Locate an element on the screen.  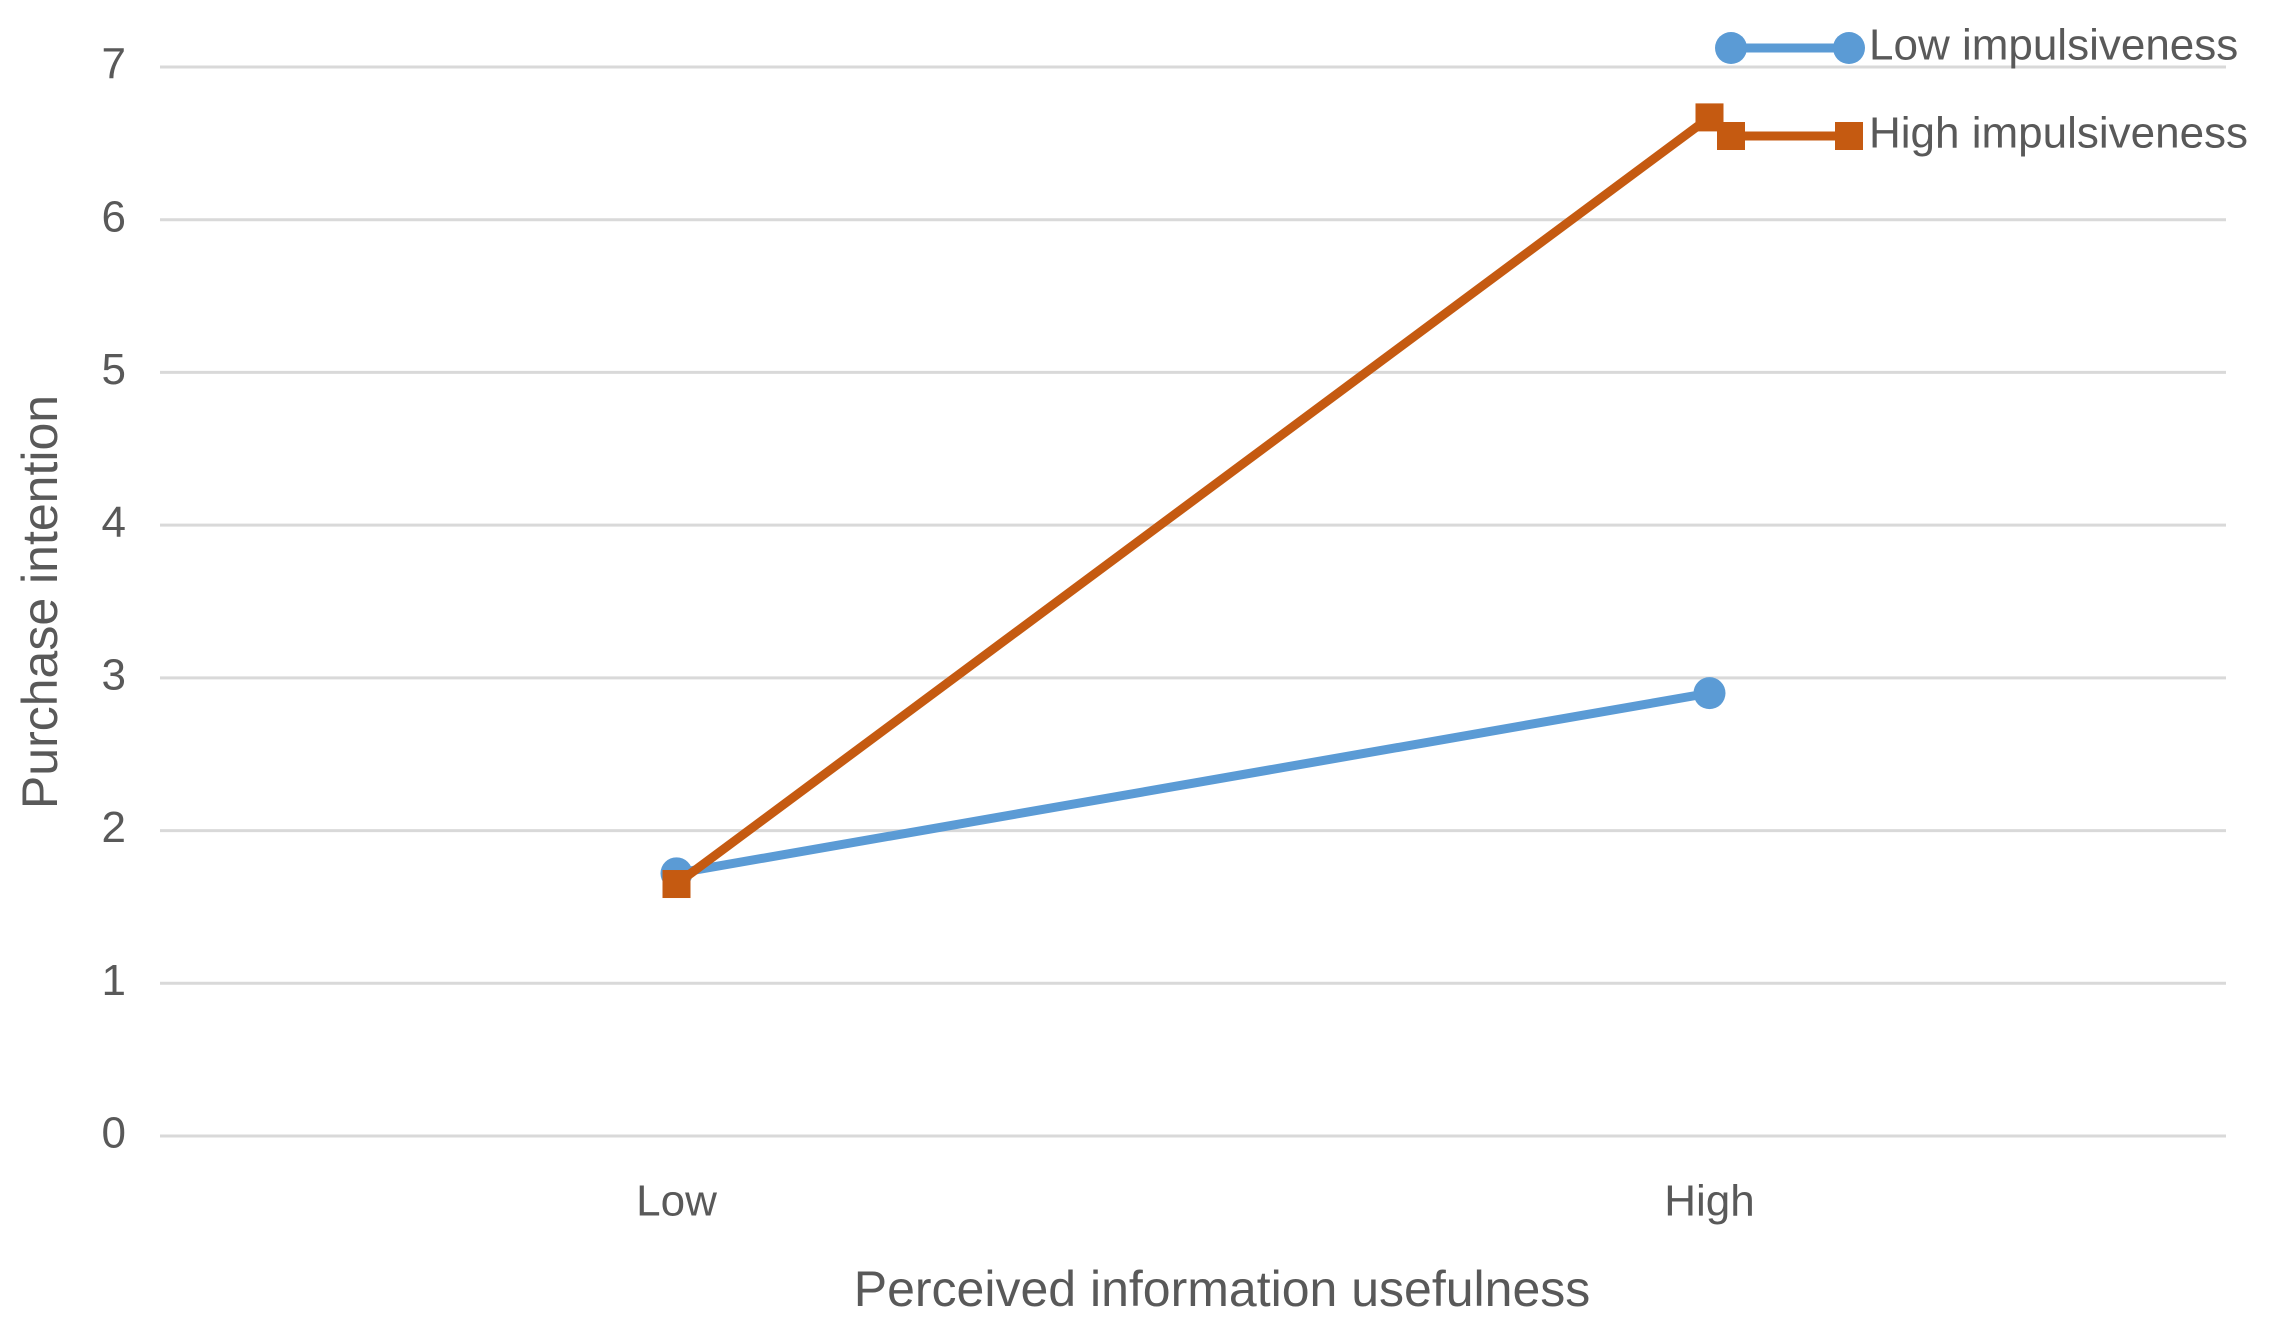
legend-label: Low impulsiveness is located at coordinates (2053, 45).